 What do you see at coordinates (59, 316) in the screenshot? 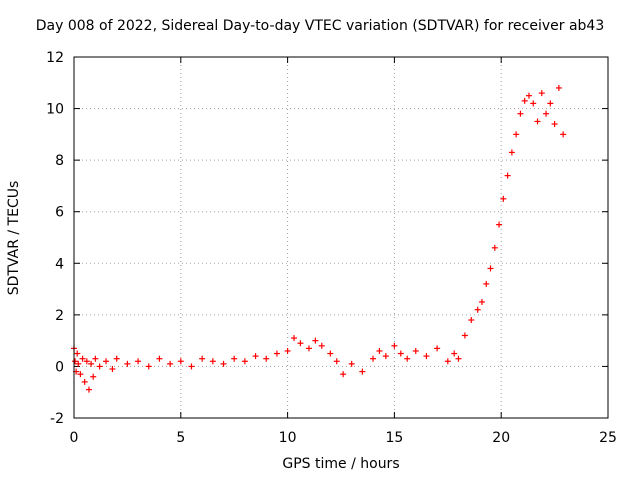
I see `y-tick-label: 2` at bounding box center [59, 316].